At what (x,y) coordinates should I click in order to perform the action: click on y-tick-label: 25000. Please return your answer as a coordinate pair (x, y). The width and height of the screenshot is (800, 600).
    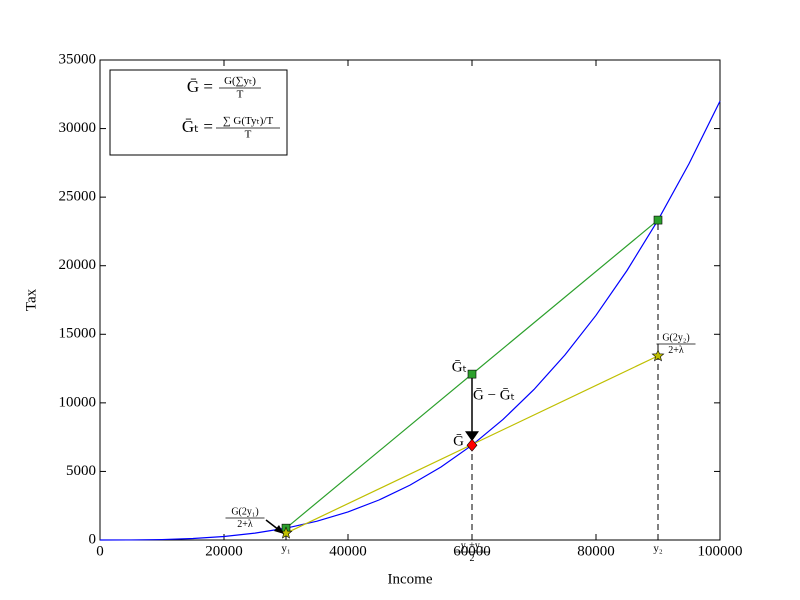
    Looking at the image, I should click on (78, 197).